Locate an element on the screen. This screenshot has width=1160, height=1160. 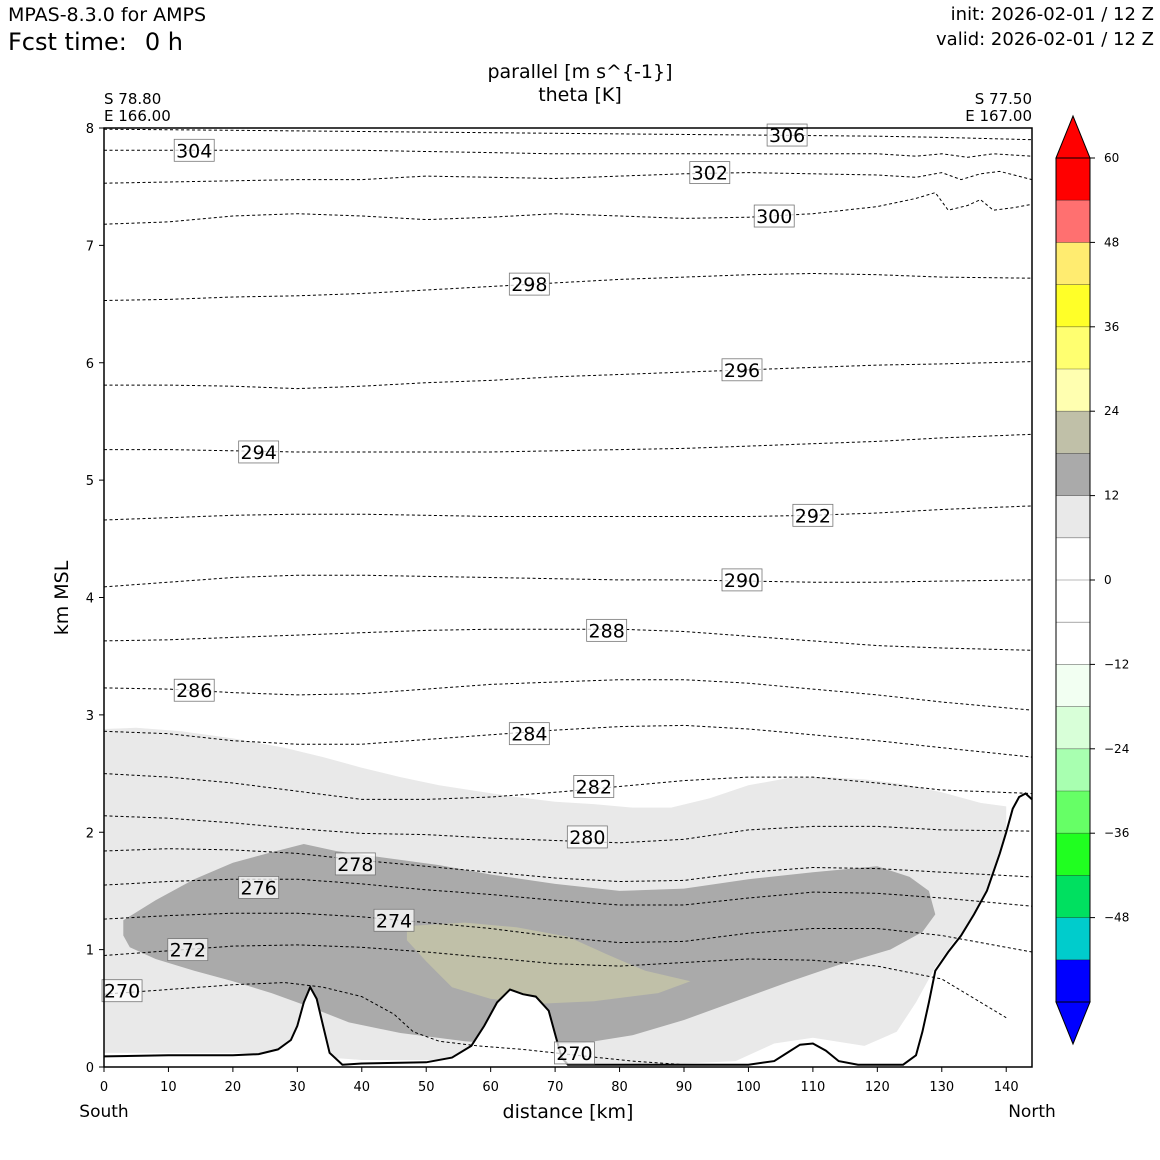
y-tick-label: 8 is located at coordinates (90, 129).